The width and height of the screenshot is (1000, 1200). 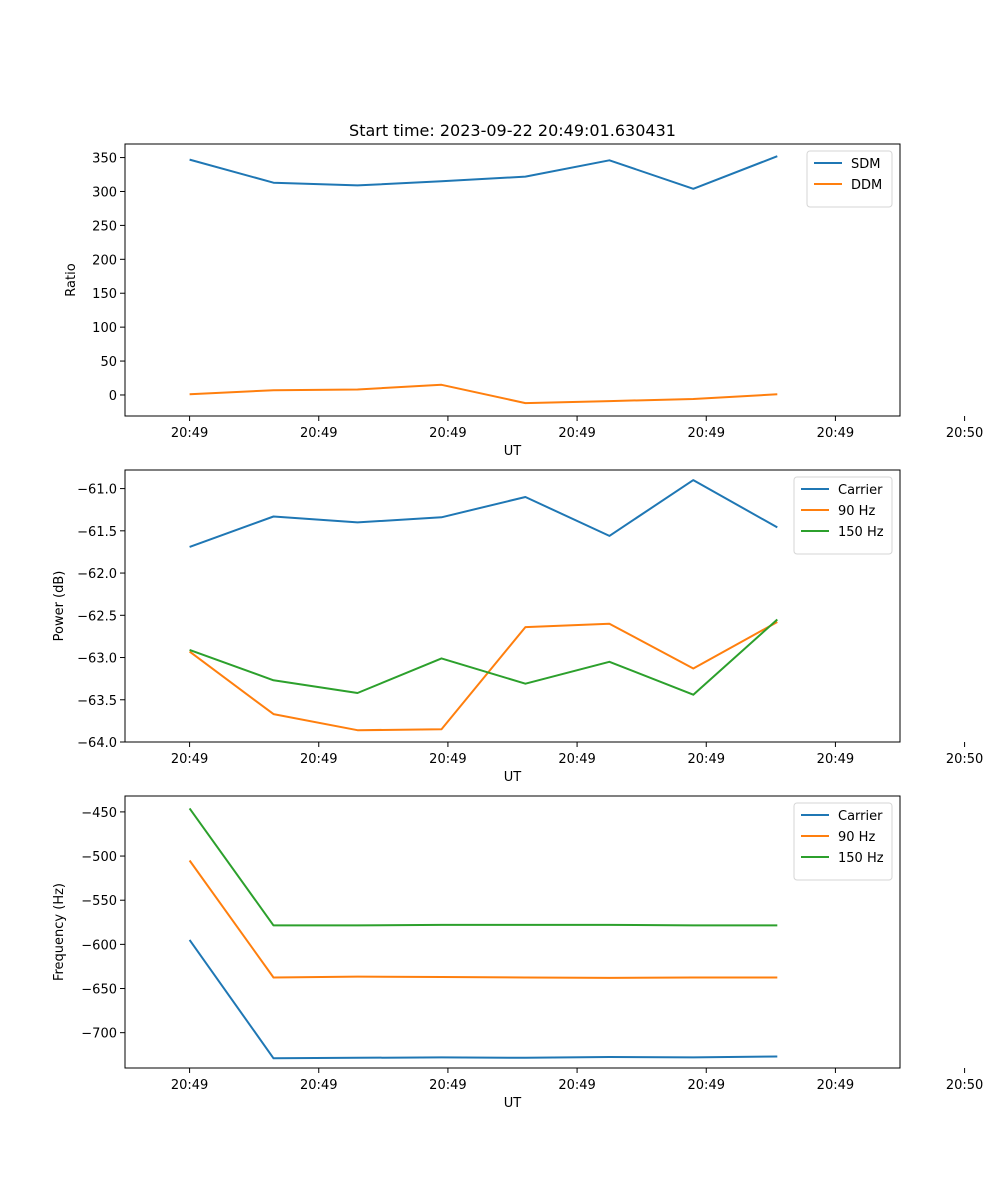 I want to click on y-tick-label: −61.5, so click(x=97, y=532).